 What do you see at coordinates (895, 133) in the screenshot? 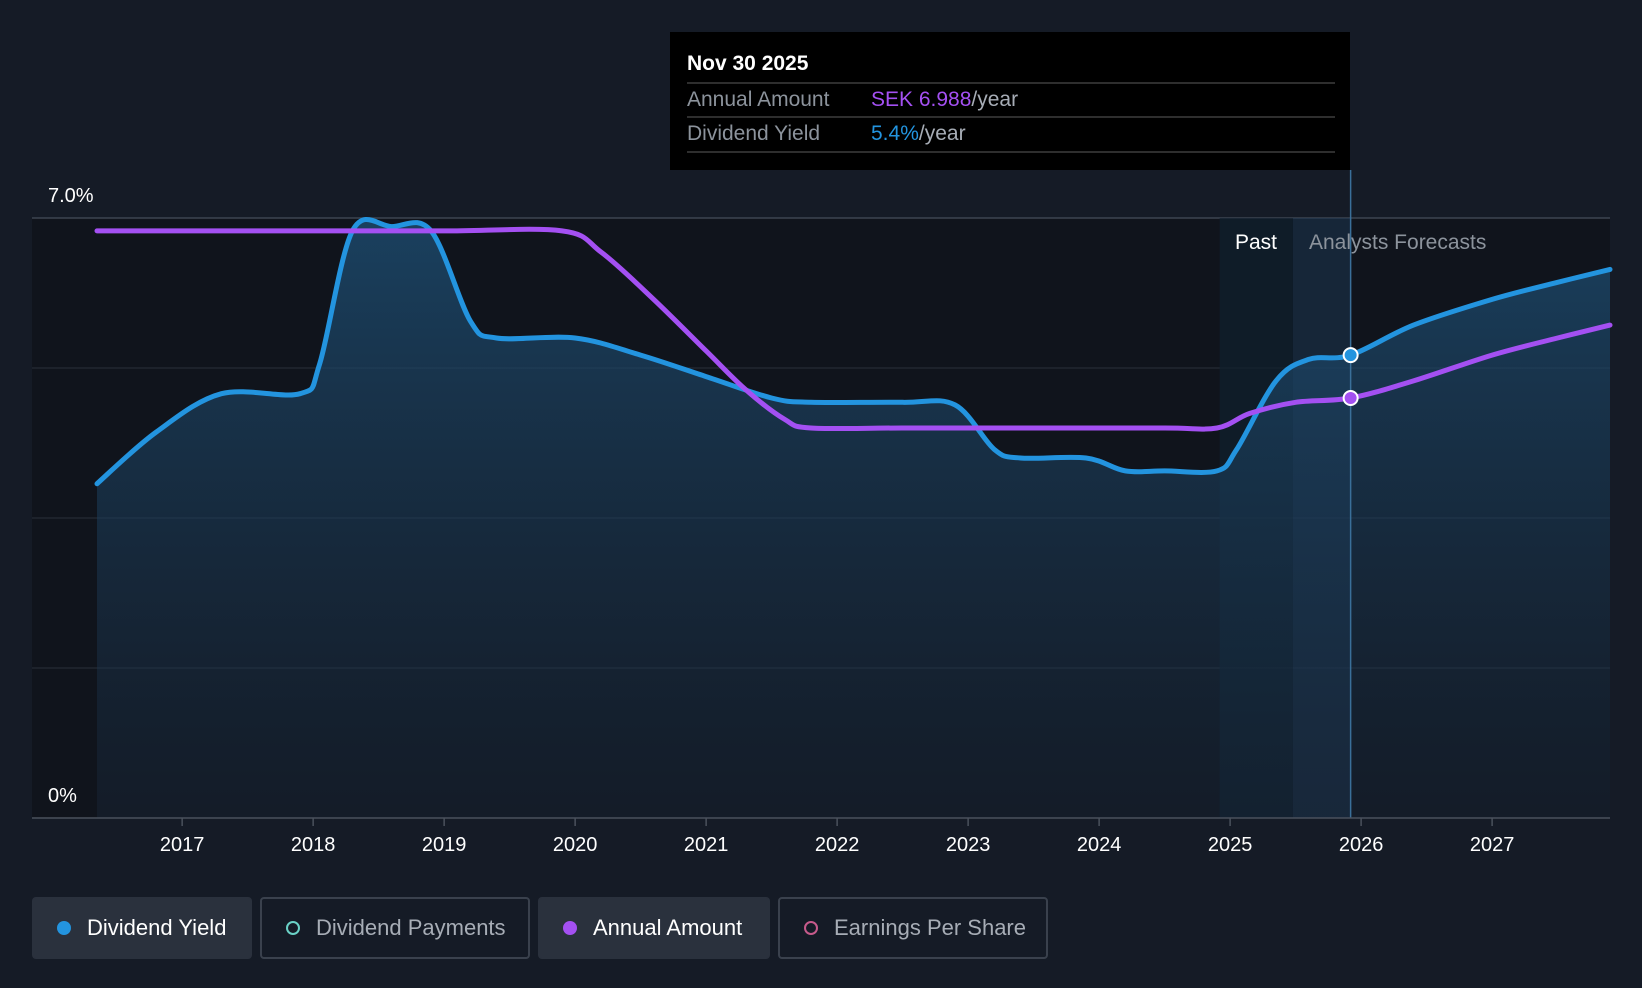
I see `tooltip-dividend-yield-value: 5.4%` at bounding box center [895, 133].